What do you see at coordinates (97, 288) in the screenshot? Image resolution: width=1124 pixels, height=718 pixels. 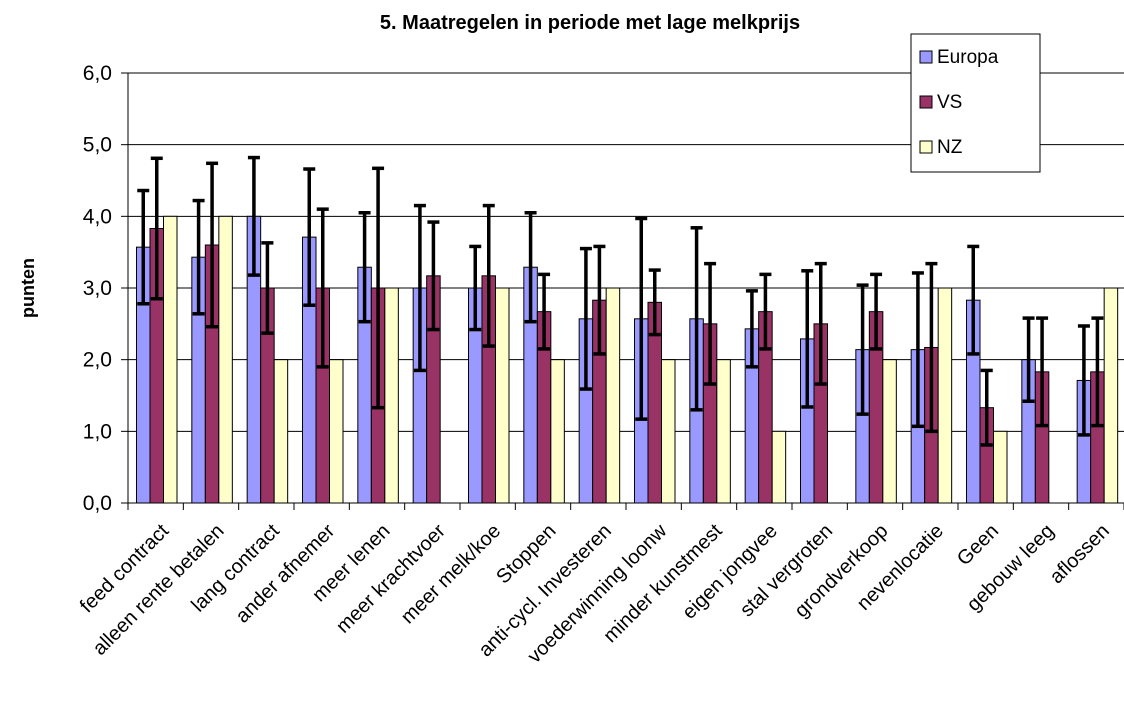 I see `y-tick-label: 3,0` at bounding box center [97, 288].